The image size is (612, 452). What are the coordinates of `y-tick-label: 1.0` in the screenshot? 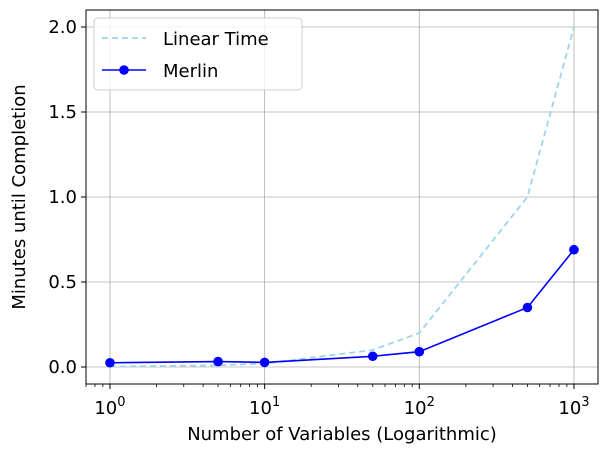 It's located at (62, 197).